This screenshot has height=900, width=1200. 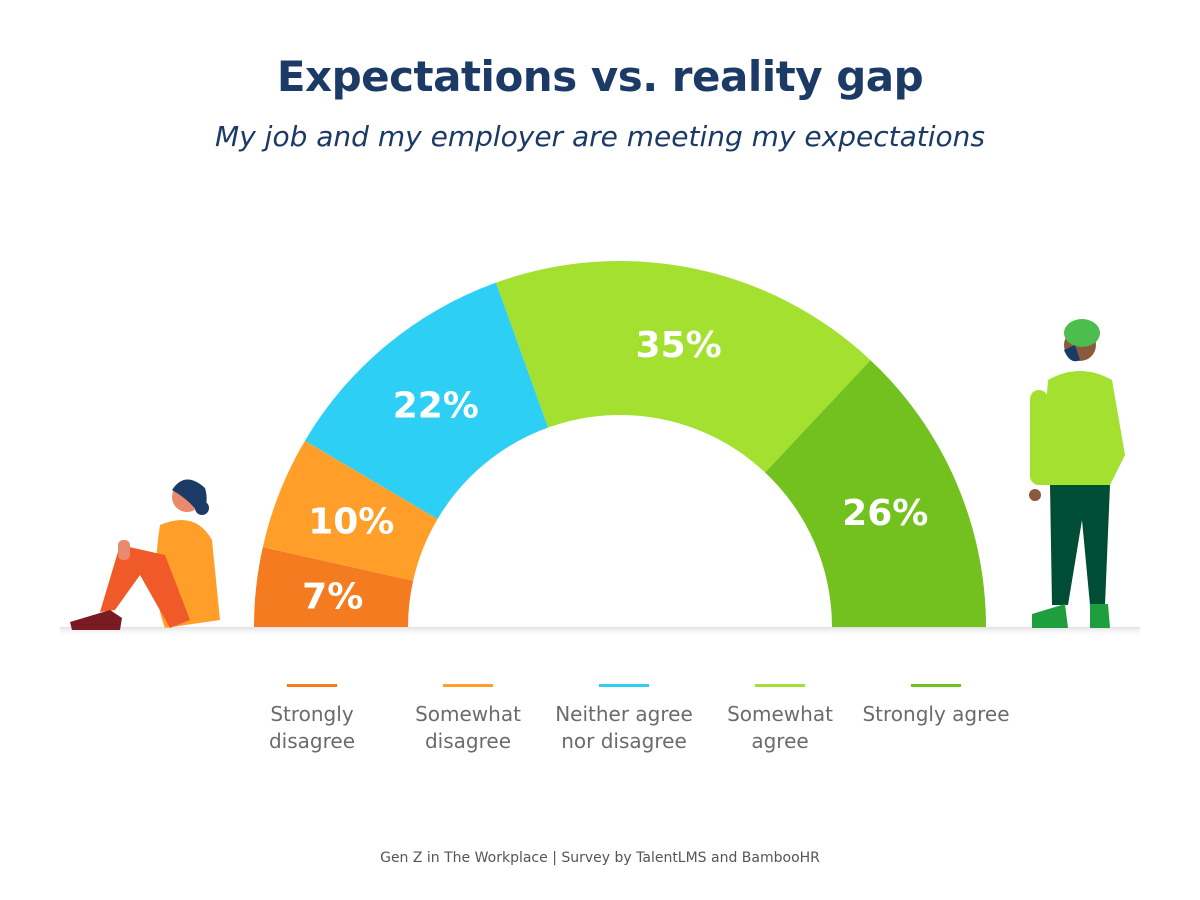 I want to click on legend-item-strongly-agree: Strongly agree, so click(x=936, y=719).